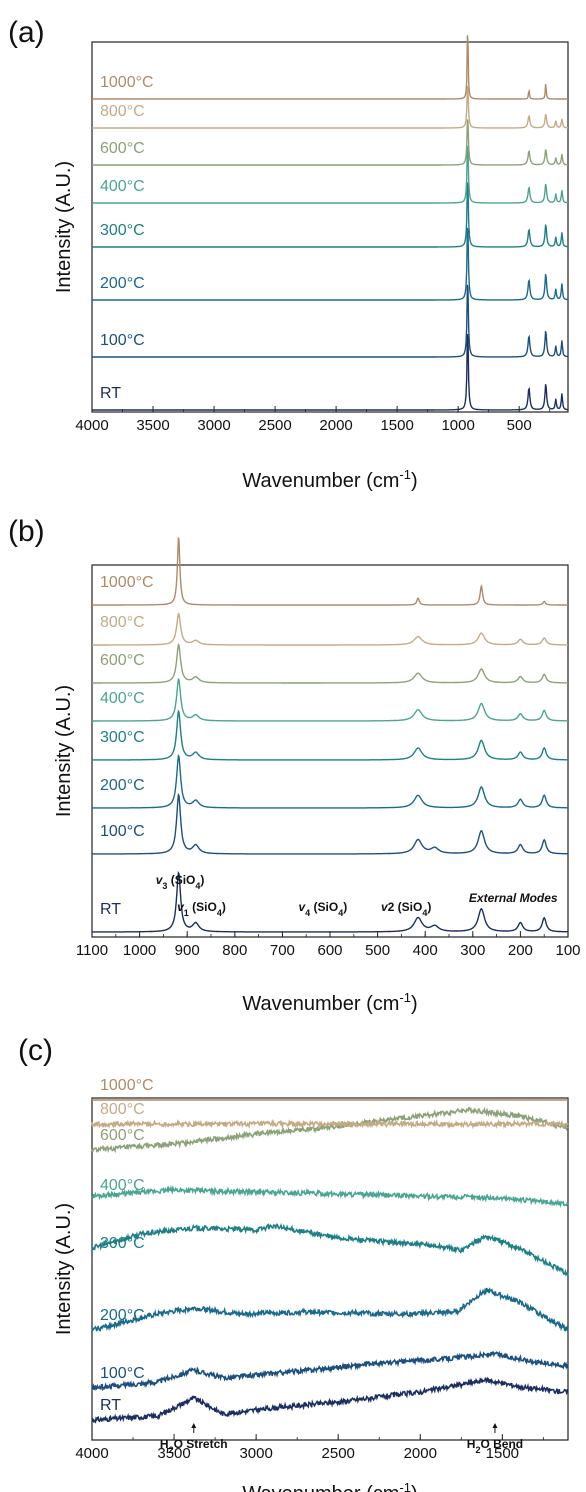 The width and height of the screenshot is (586, 1492). What do you see at coordinates (26, 531) in the screenshot?
I see `panel-b-letter: (b)` at bounding box center [26, 531].